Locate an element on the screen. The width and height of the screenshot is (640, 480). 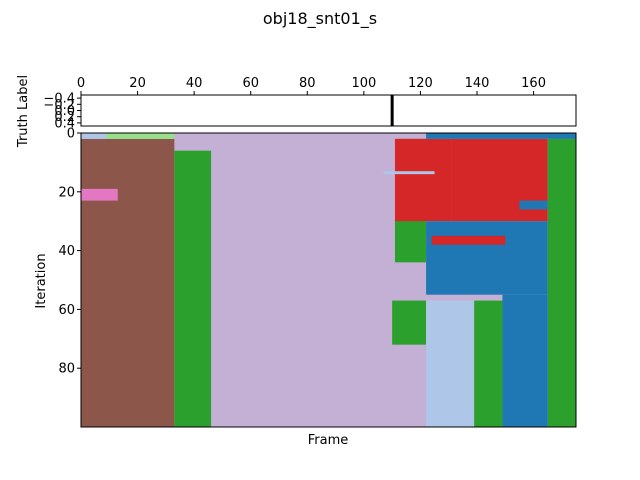
top-x-tick-label: 60 is located at coordinates (250, 83).